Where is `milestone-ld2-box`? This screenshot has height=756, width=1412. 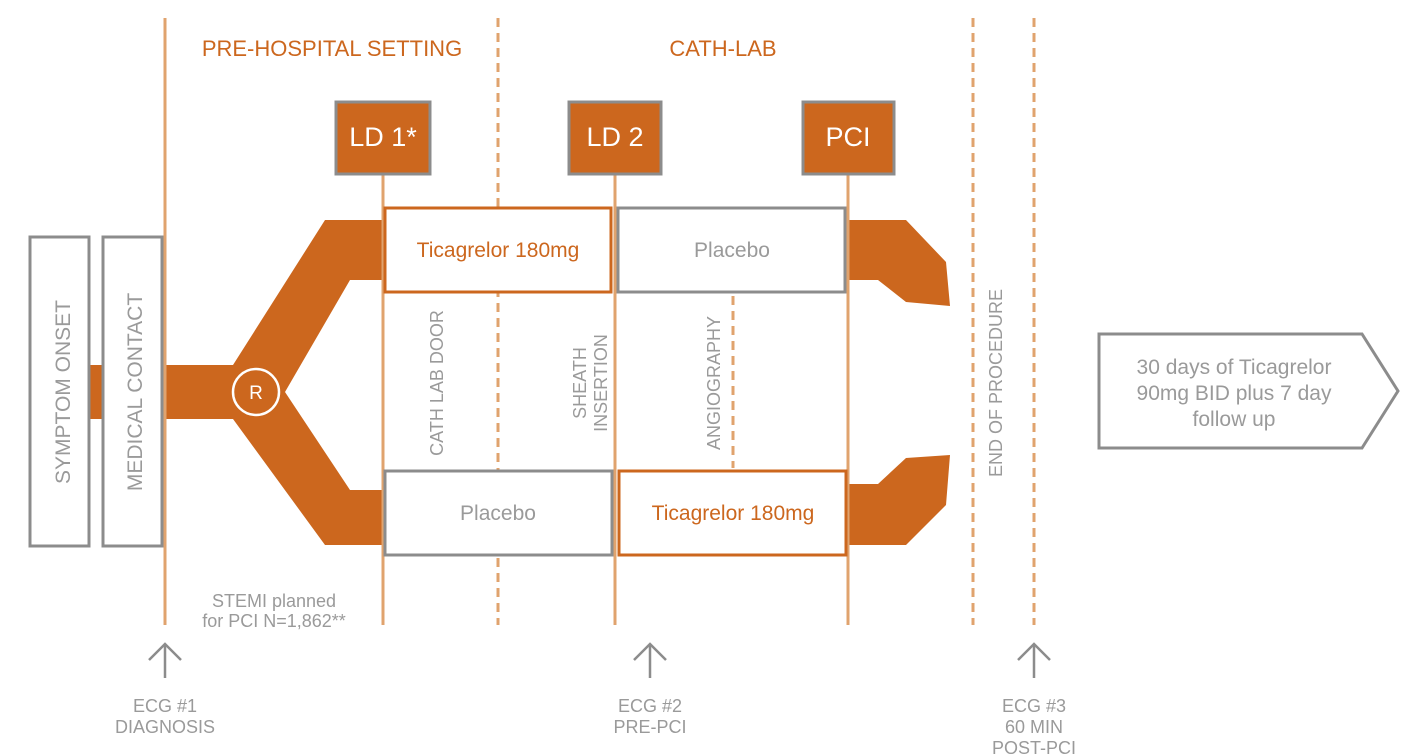 milestone-ld2-box is located at coordinates (615, 138).